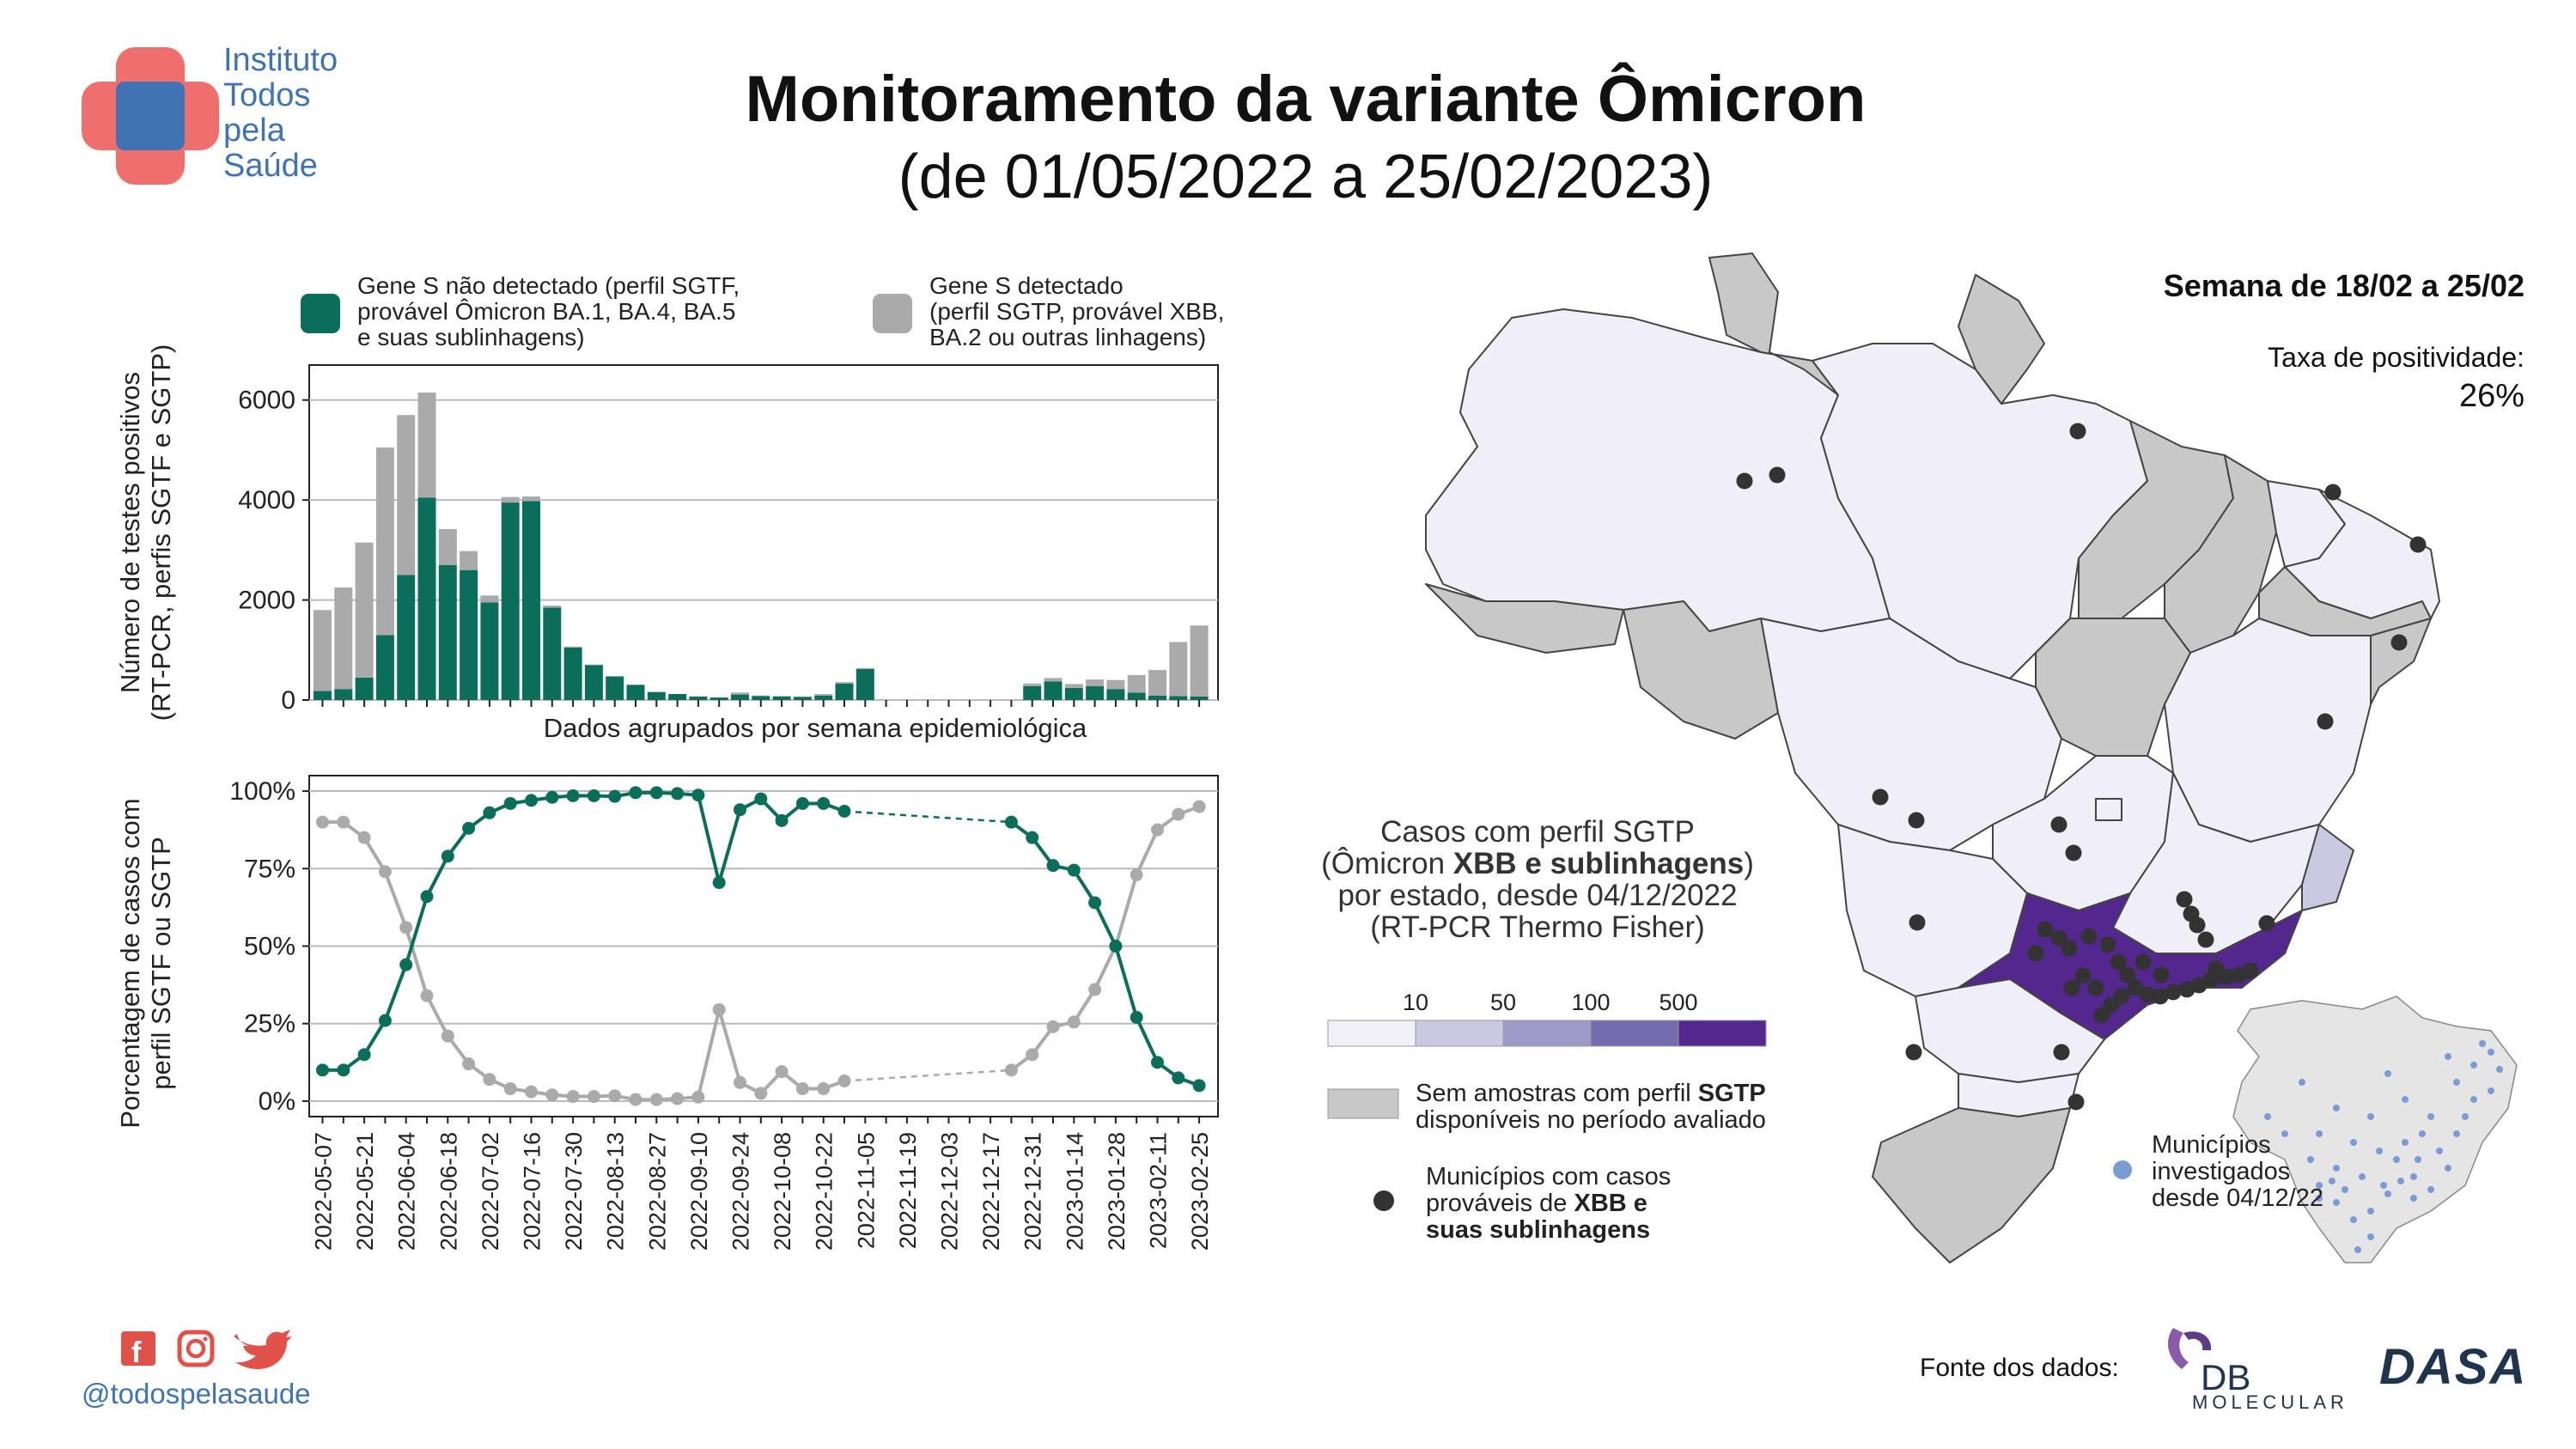 The height and width of the screenshot is (1449, 2576). What do you see at coordinates (196, 1348) in the screenshot?
I see `instagram-icon` at bounding box center [196, 1348].